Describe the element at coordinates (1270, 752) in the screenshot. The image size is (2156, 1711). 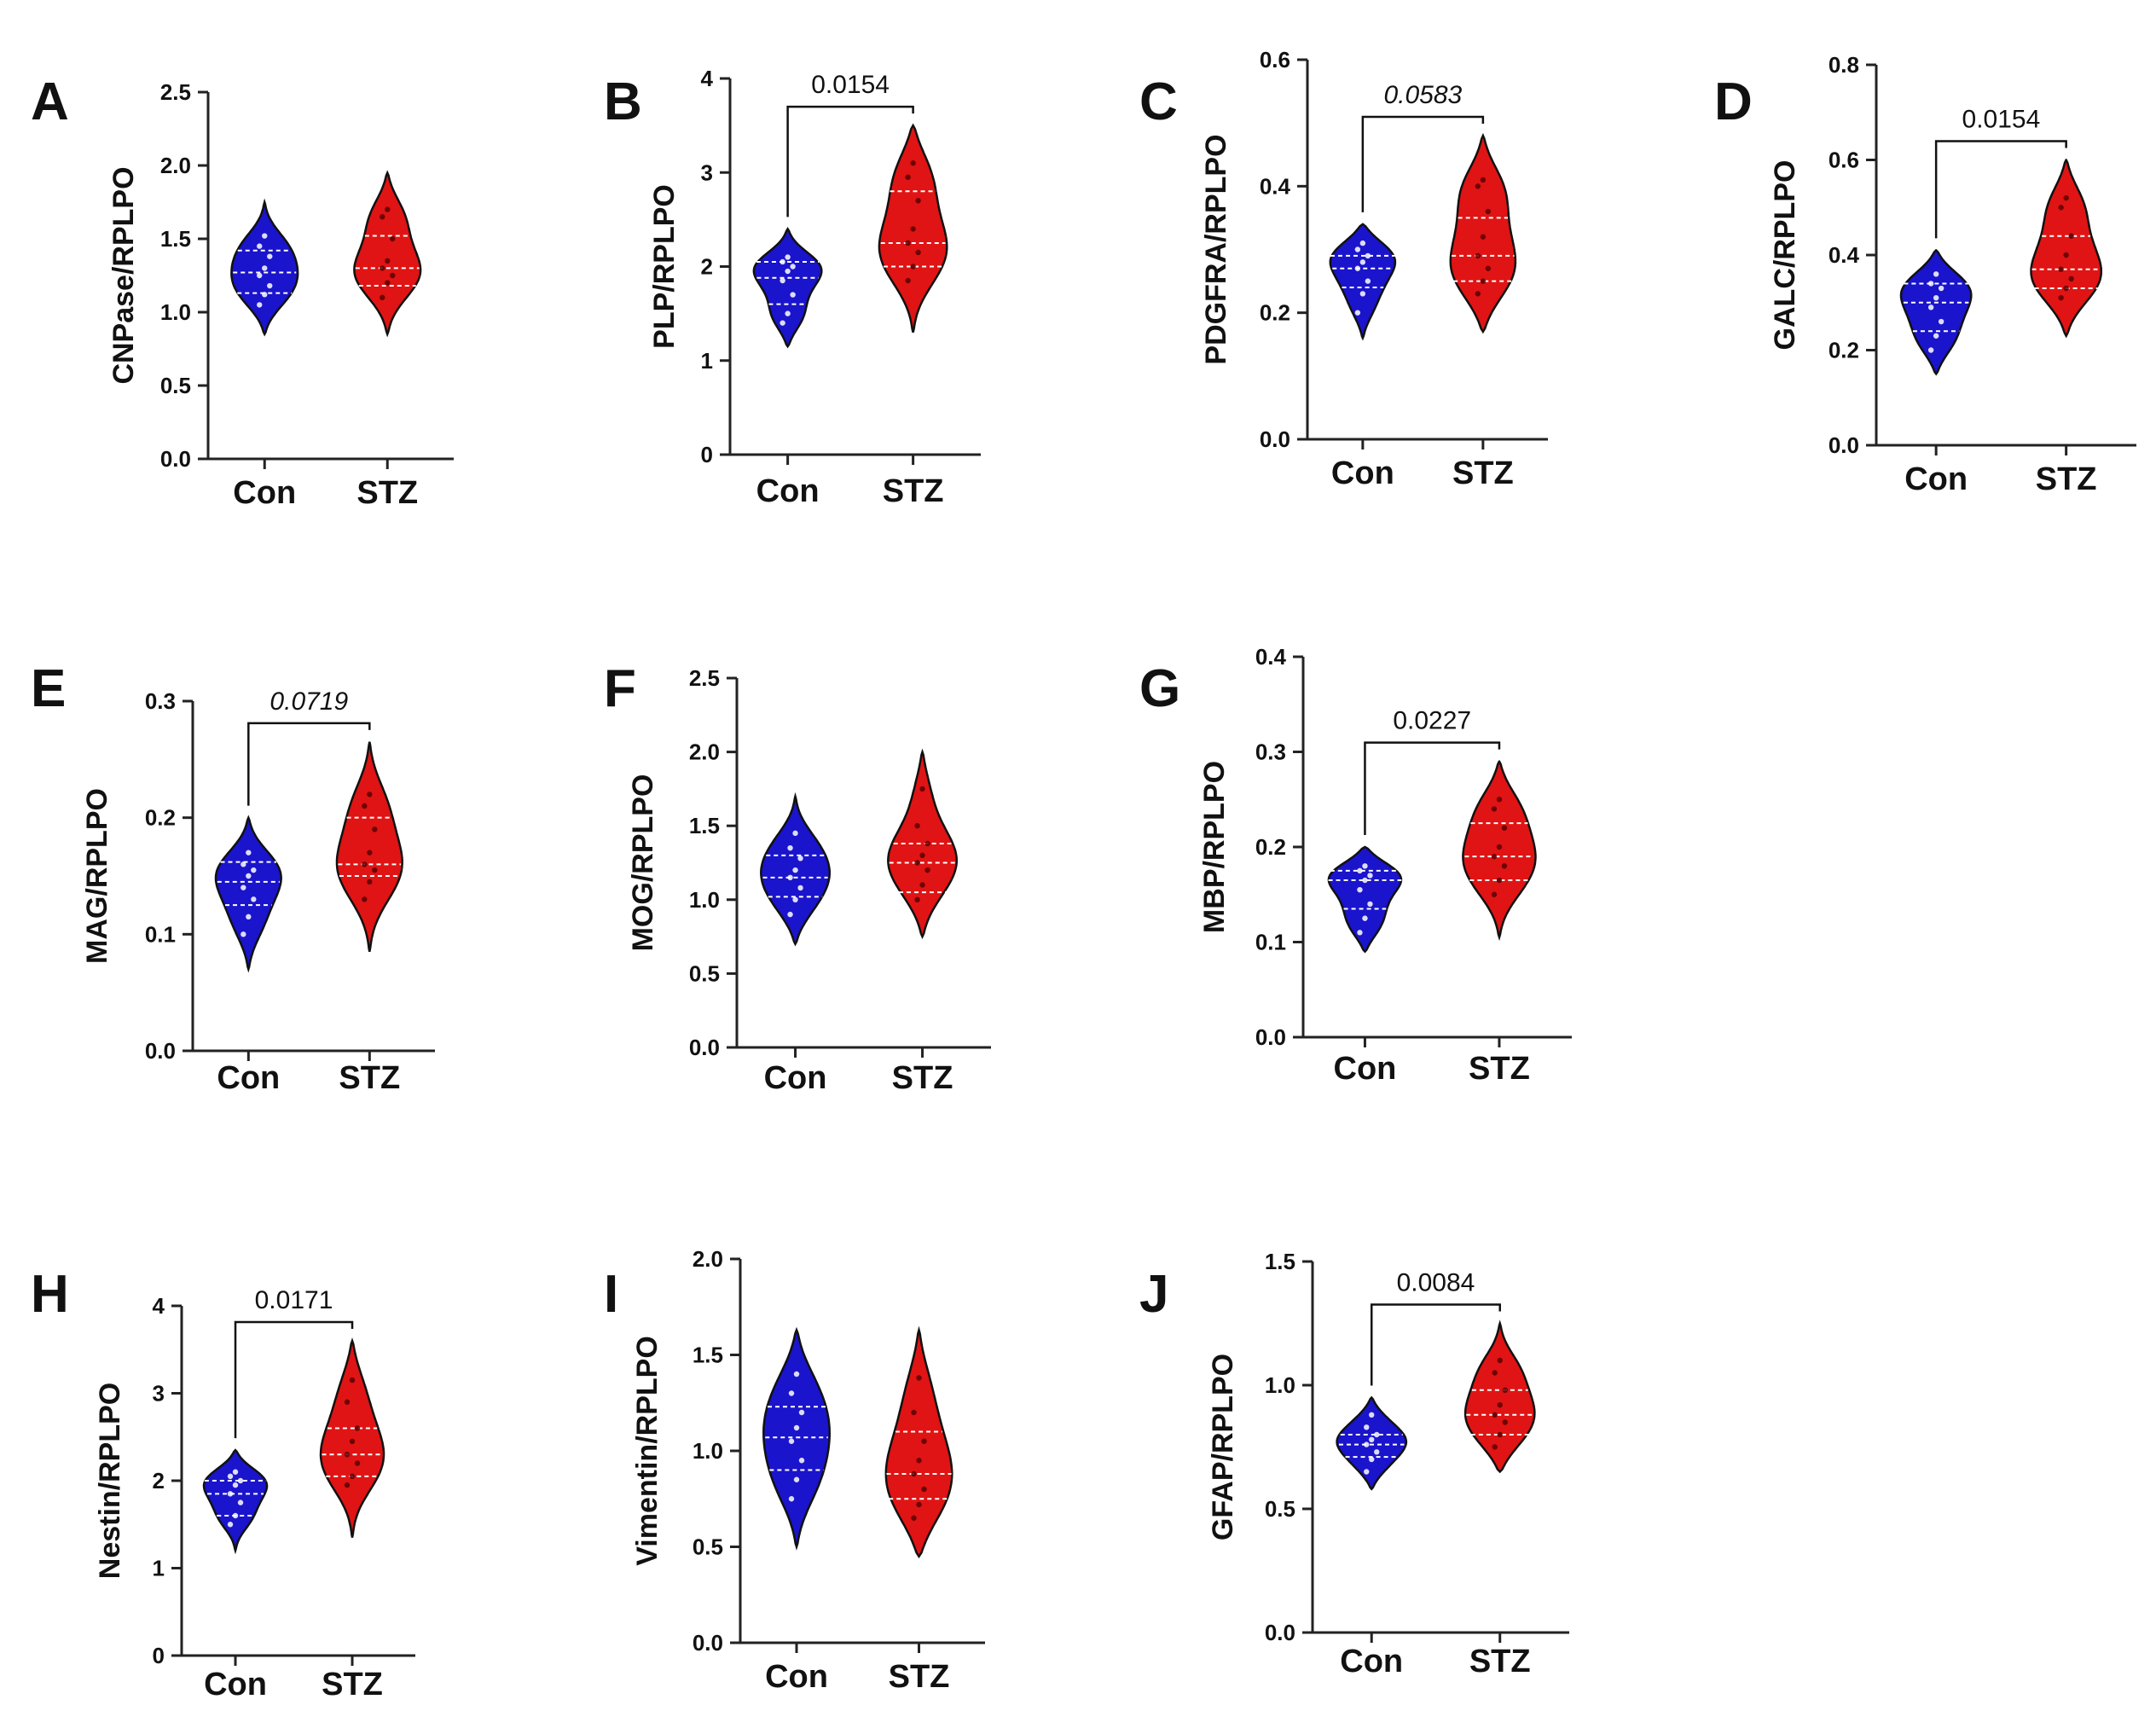
I see `y-tick-label: 0.3` at that location.